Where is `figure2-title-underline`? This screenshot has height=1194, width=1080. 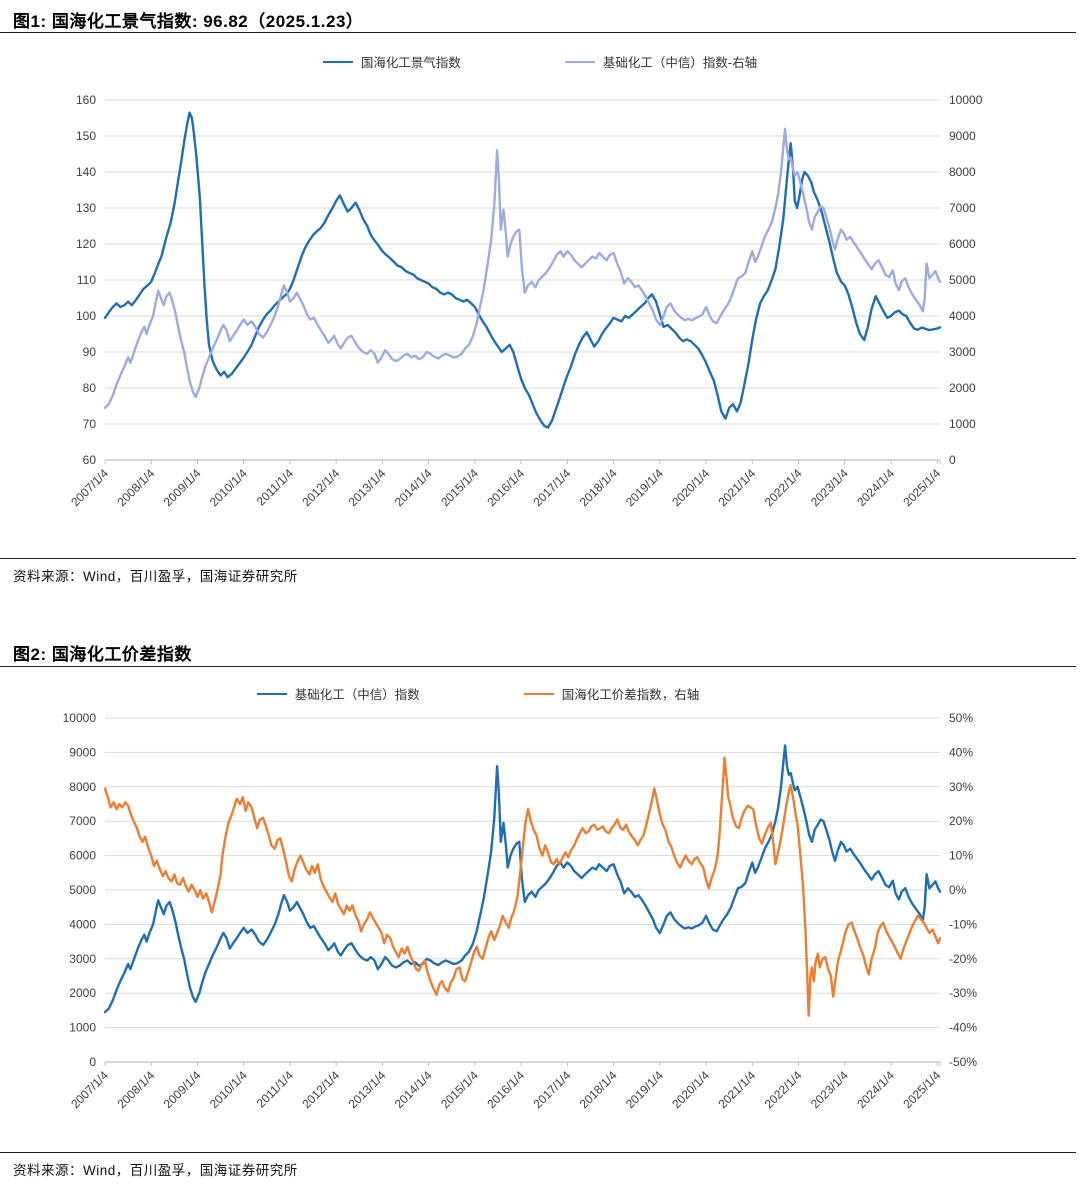
figure2-title-underline is located at coordinates (538, 666).